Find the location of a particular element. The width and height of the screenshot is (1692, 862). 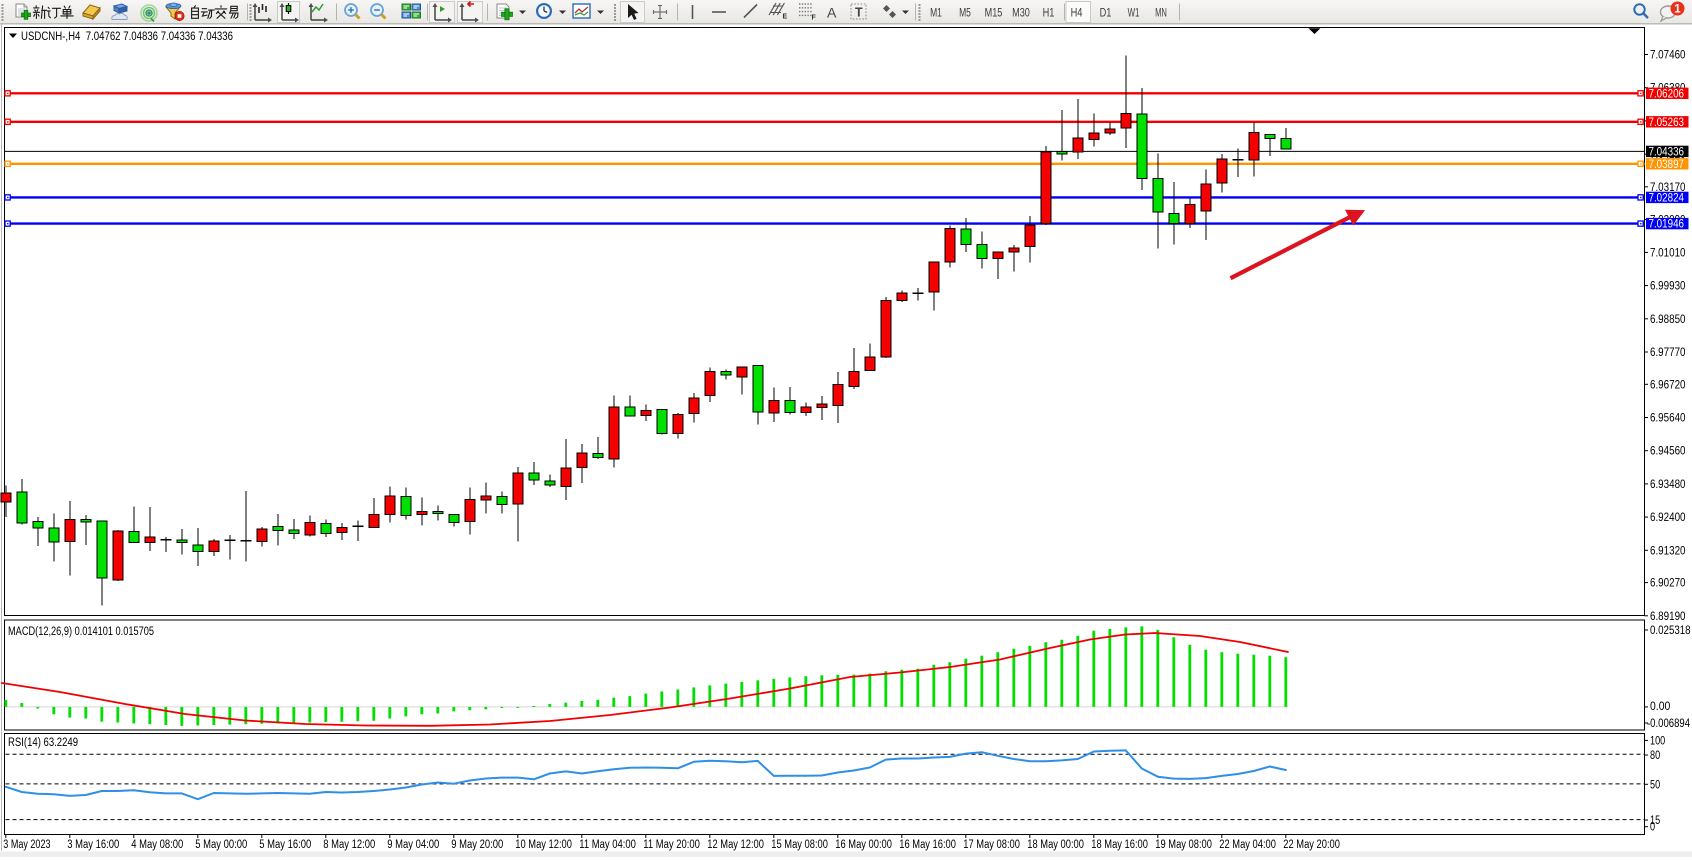

svg-text: T is located at coordinates (859, 13).